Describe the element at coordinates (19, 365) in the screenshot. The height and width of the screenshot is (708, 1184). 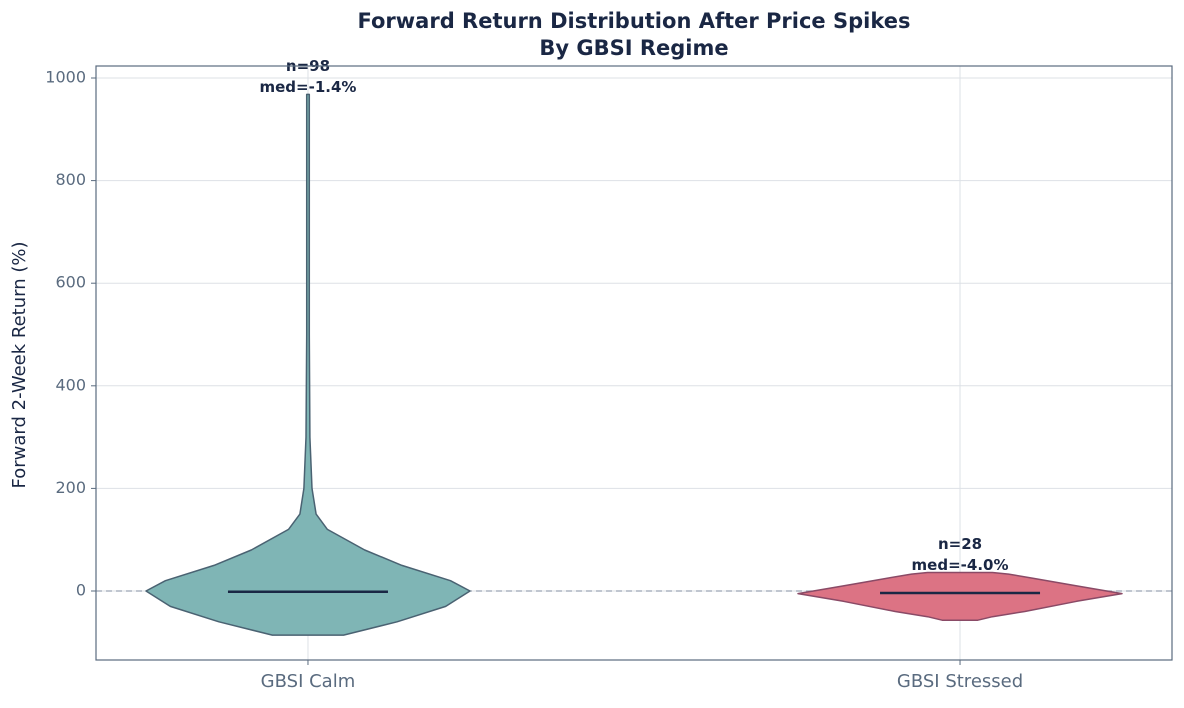
I see `y-axis-label: Forward 2-Week Return (%)` at that location.